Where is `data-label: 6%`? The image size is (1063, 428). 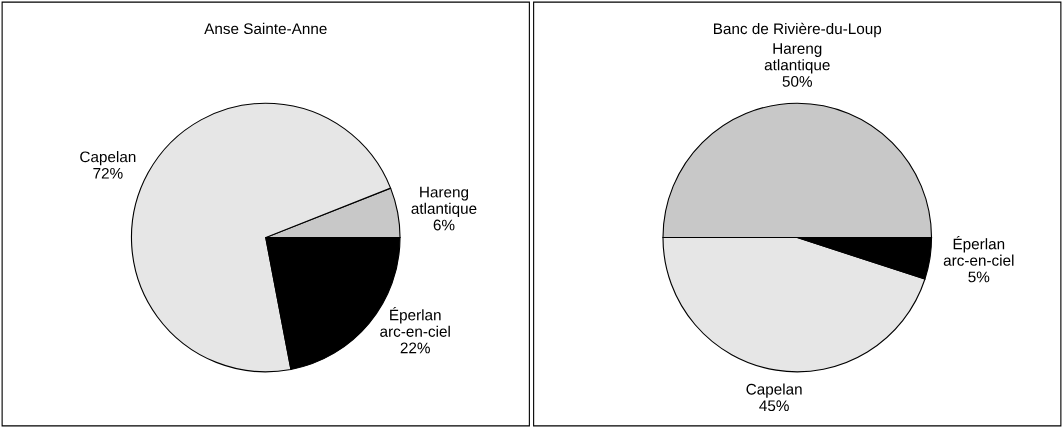 data-label: 6% is located at coordinates (444, 225).